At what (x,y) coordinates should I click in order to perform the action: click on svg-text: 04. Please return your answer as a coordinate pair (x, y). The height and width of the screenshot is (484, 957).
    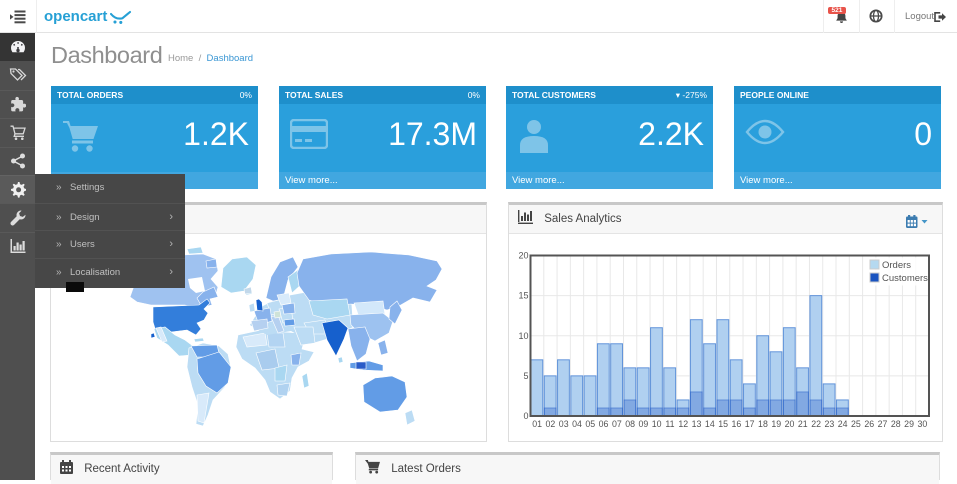
    Looking at the image, I should click on (577, 424).